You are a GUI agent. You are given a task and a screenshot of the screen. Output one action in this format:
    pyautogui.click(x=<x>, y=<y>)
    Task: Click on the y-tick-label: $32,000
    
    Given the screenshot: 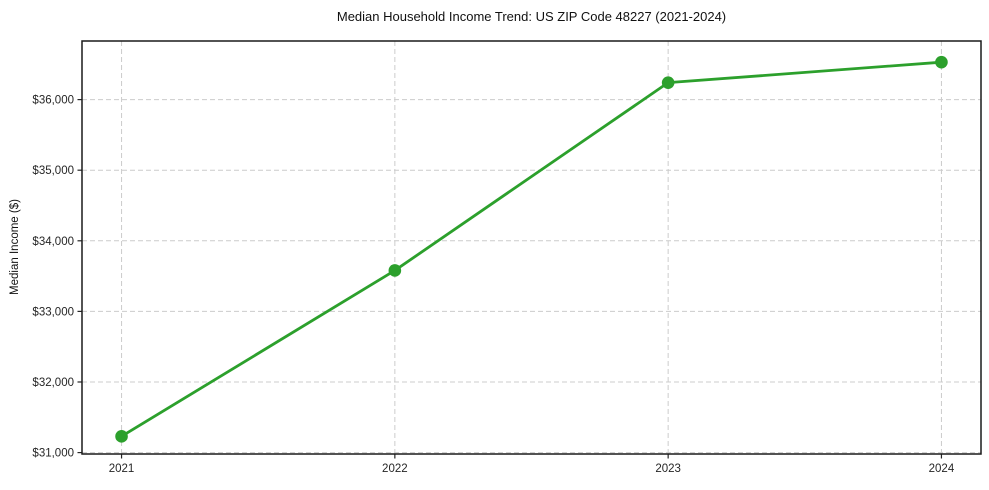 What is the action you would take?
    pyautogui.click(x=53, y=383)
    